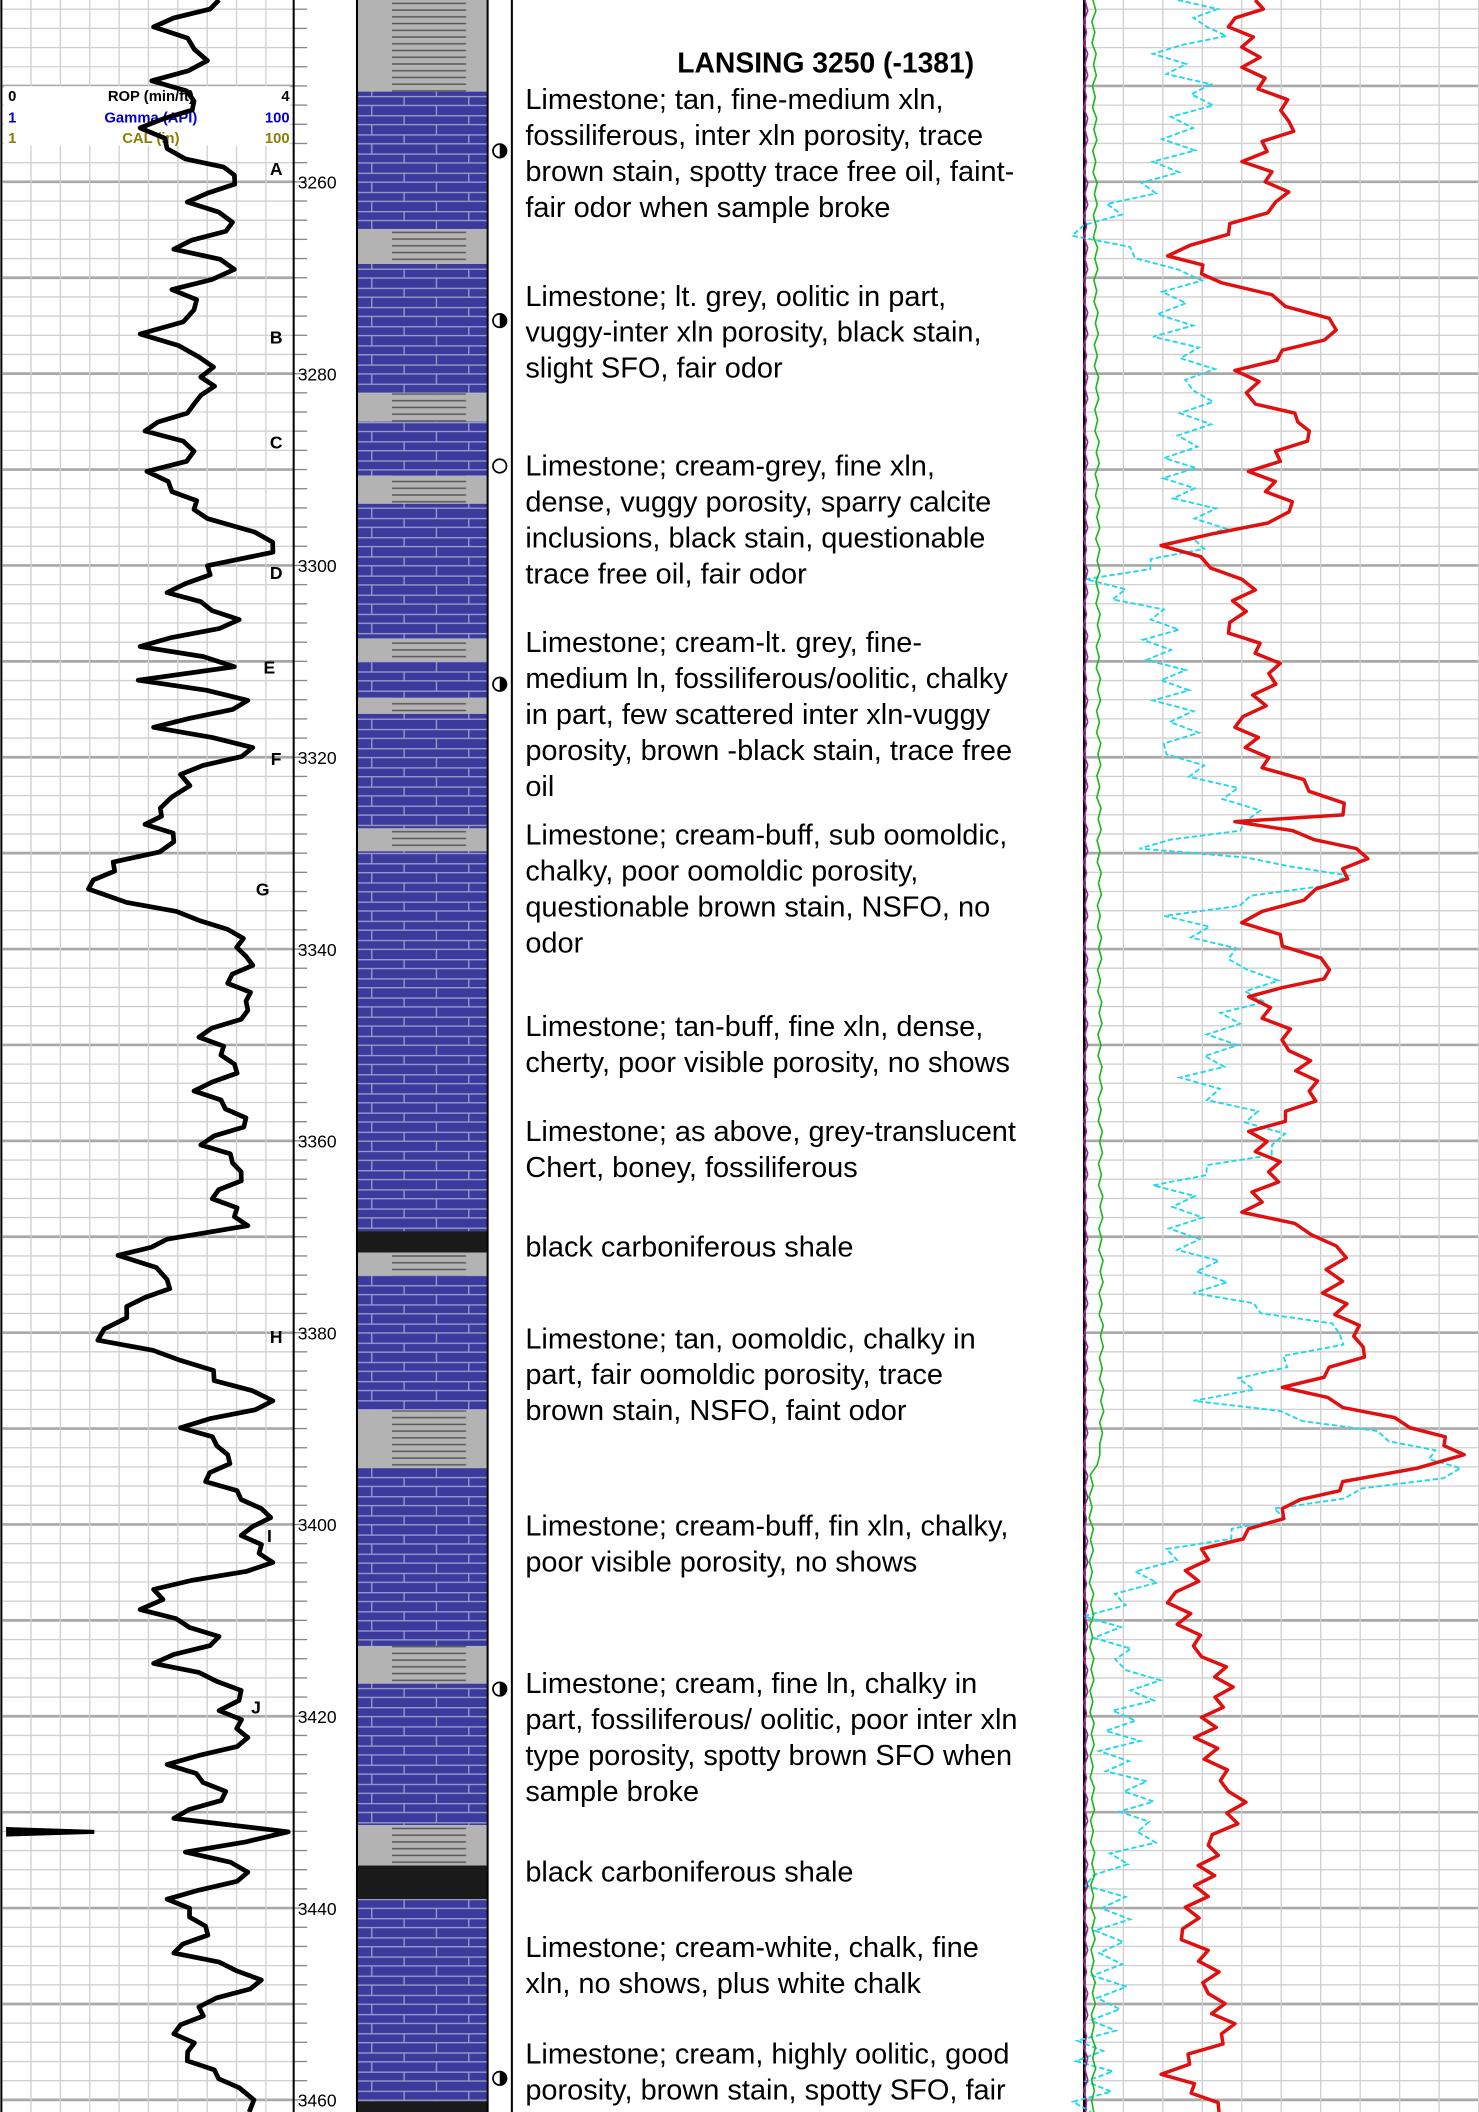  What do you see at coordinates (750, 1339) in the screenshot?
I see `lithology-description: Limestone; tan, oomoldic, chalky in` at bounding box center [750, 1339].